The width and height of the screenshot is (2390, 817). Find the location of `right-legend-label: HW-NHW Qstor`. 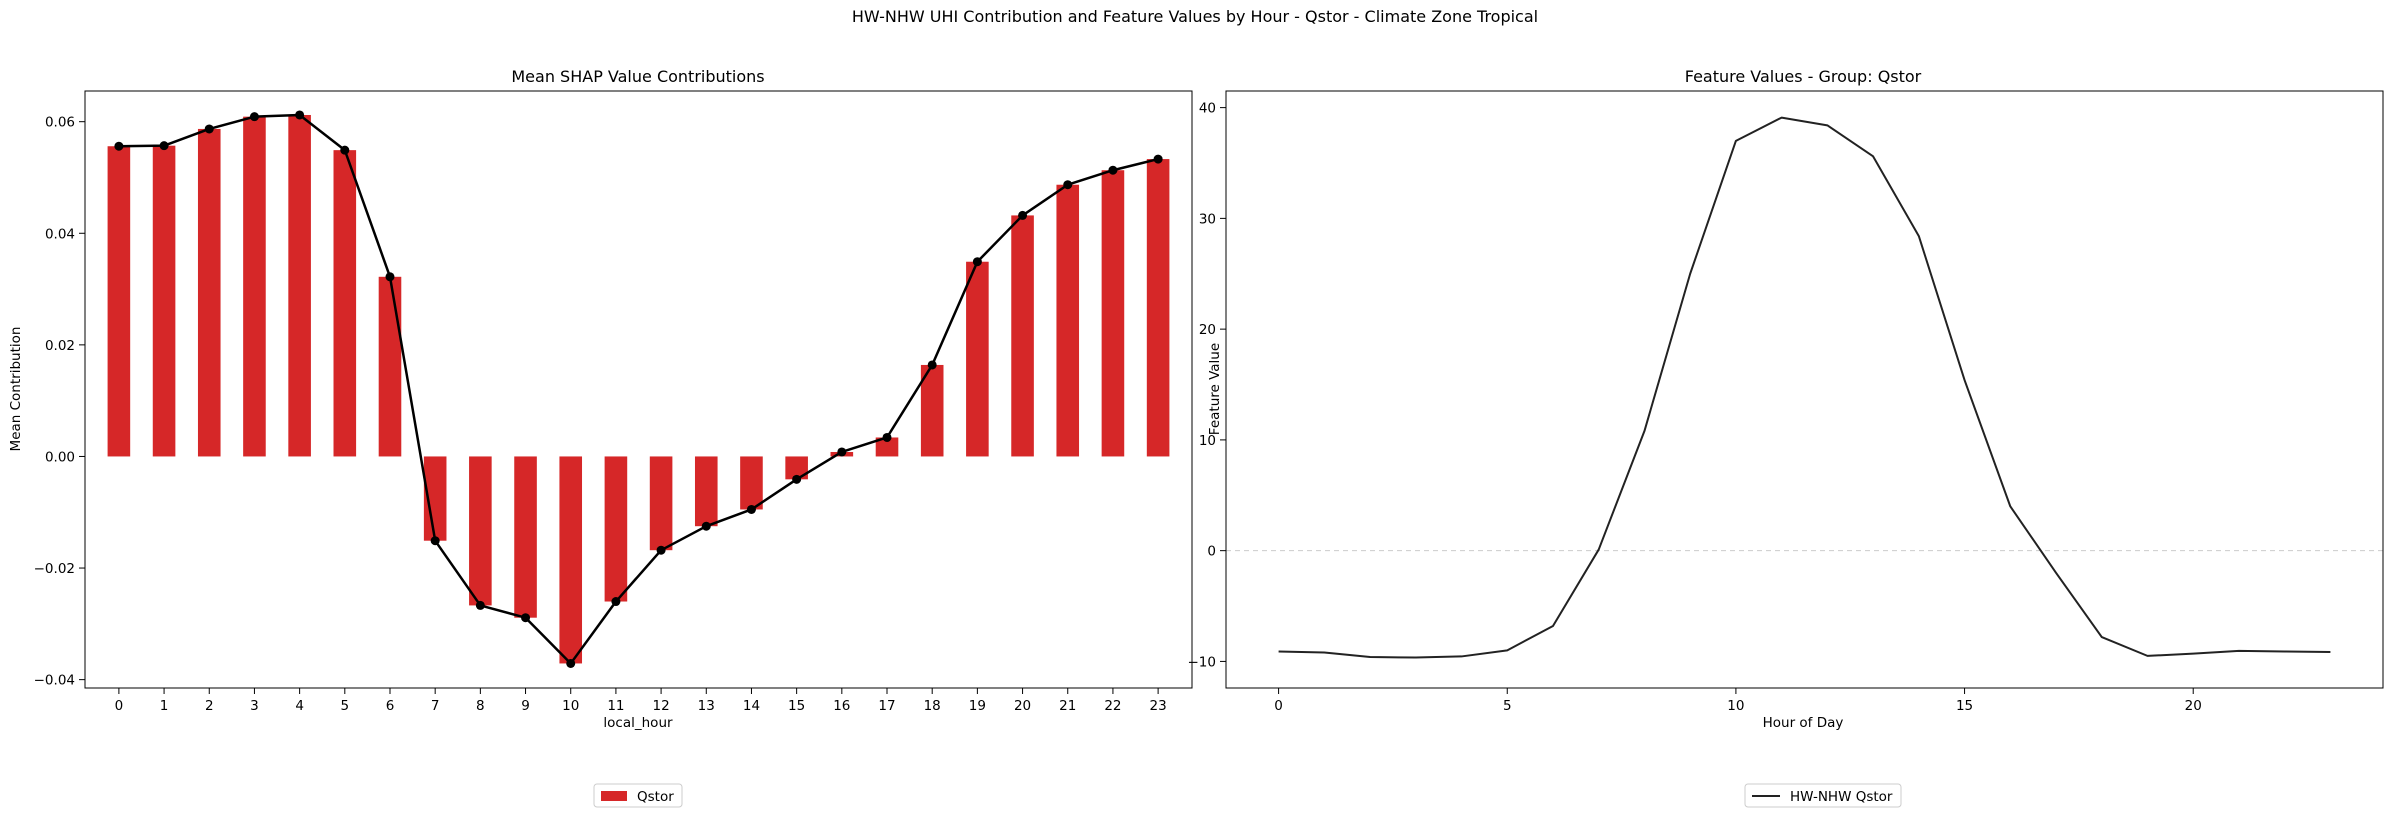

right-legend-label: HW-NHW Qstor is located at coordinates (1841, 797).